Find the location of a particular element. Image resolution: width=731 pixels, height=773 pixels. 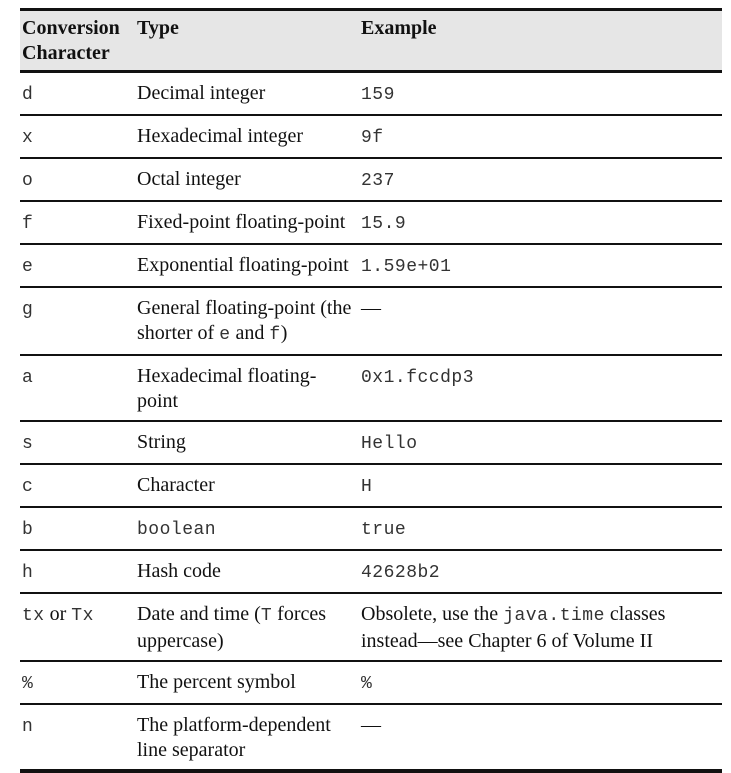

conversion-char-cell: tx or Tx is located at coordinates (77, 627).